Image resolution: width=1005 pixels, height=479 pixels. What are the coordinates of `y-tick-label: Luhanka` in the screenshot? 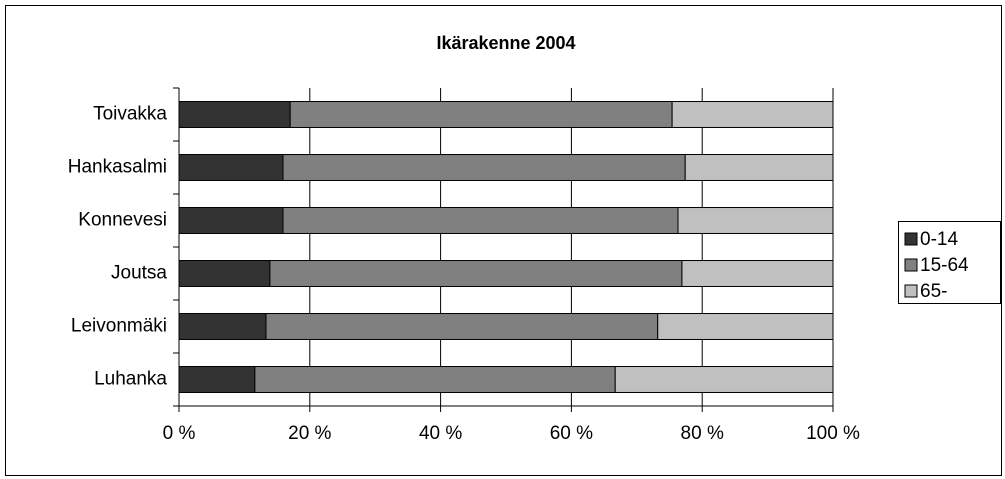 It's located at (130, 379).